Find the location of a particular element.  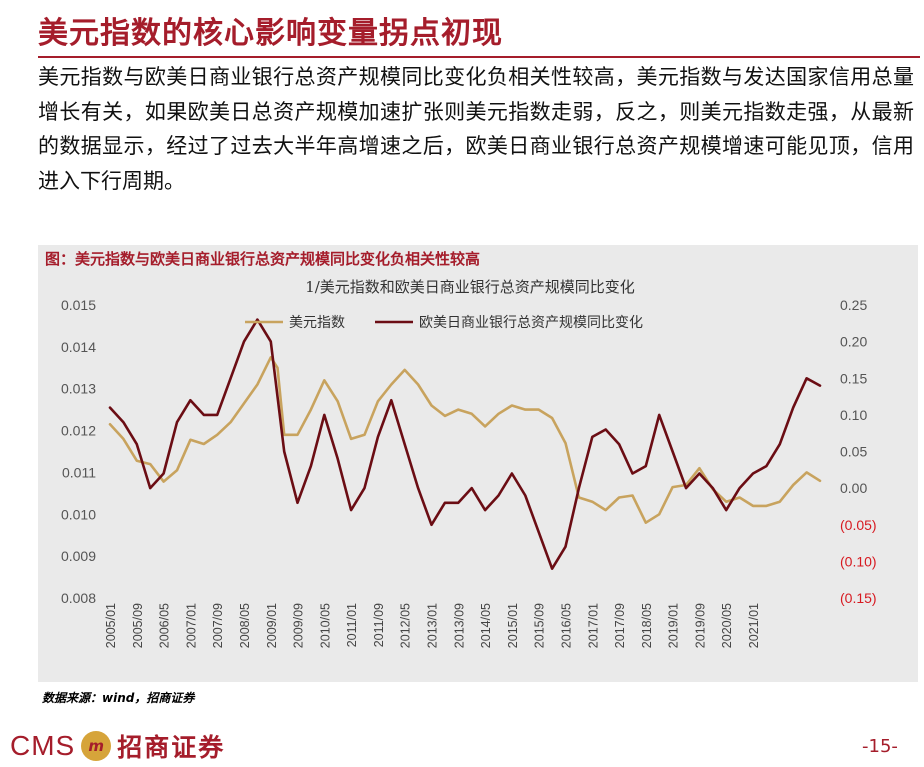

x-axis-tick-label: 2012/05 is located at coordinates (406, 625).